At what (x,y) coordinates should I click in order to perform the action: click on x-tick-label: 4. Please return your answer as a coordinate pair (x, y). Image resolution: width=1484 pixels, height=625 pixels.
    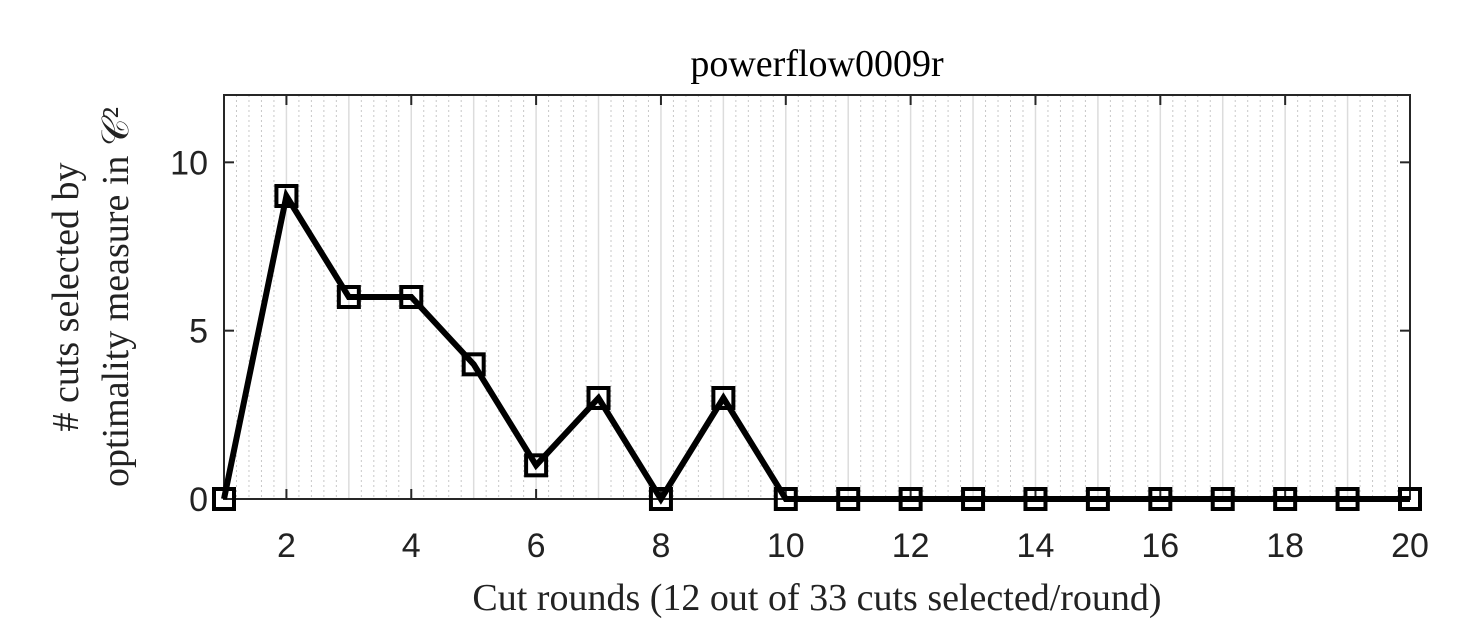
    Looking at the image, I should click on (411, 546).